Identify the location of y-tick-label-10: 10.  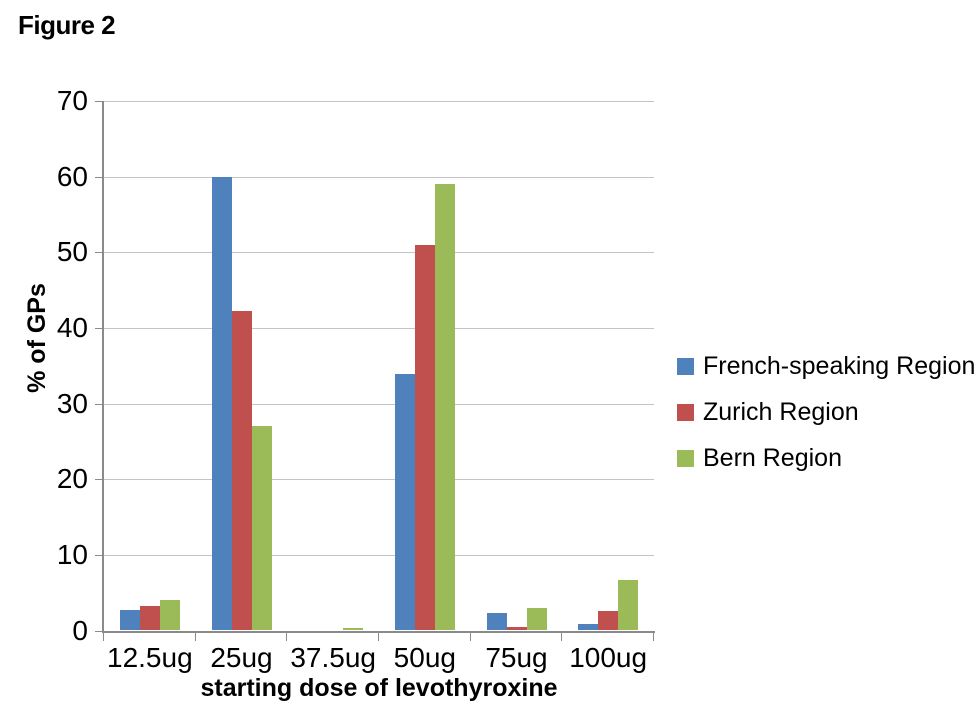
(72, 554).